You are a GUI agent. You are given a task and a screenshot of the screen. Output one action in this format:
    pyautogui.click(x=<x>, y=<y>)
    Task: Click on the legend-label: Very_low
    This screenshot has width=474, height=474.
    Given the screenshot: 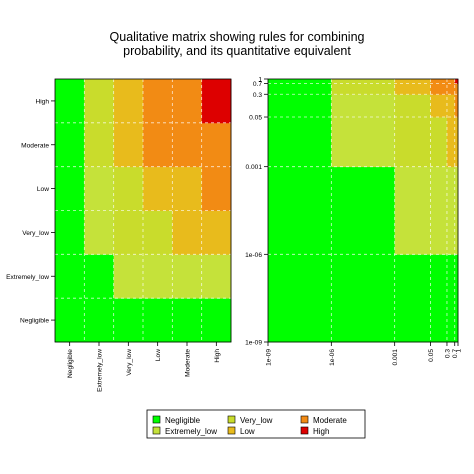 What is the action you would take?
    pyautogui.click(x=256, y=420)
    